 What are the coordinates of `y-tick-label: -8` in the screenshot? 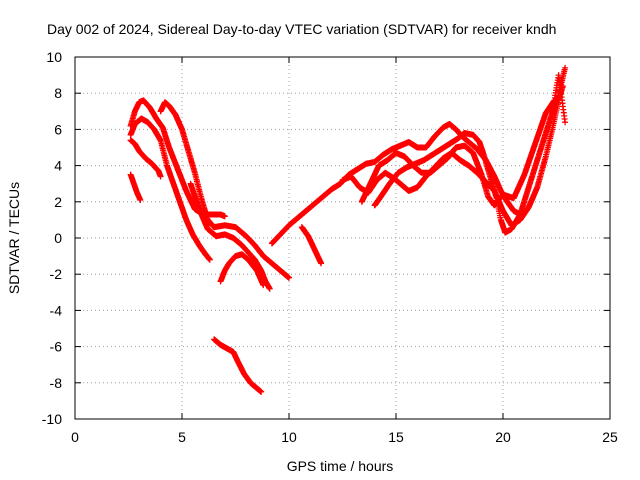 It's located at (56, 383).